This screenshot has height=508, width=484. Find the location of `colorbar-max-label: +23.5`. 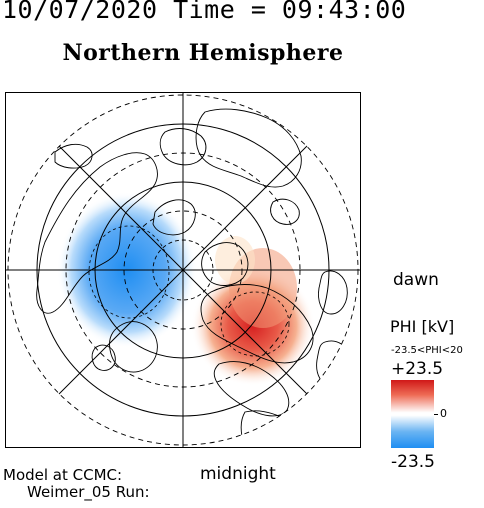

colorbar-max-label: +23.5 is located at coordinates (417, 369).